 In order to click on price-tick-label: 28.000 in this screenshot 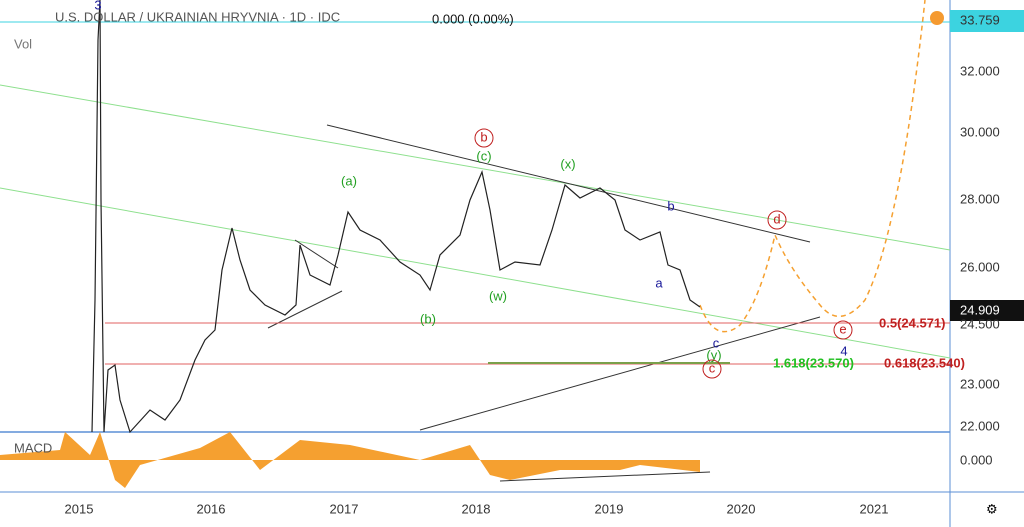, I will do `click(980, 198)`.